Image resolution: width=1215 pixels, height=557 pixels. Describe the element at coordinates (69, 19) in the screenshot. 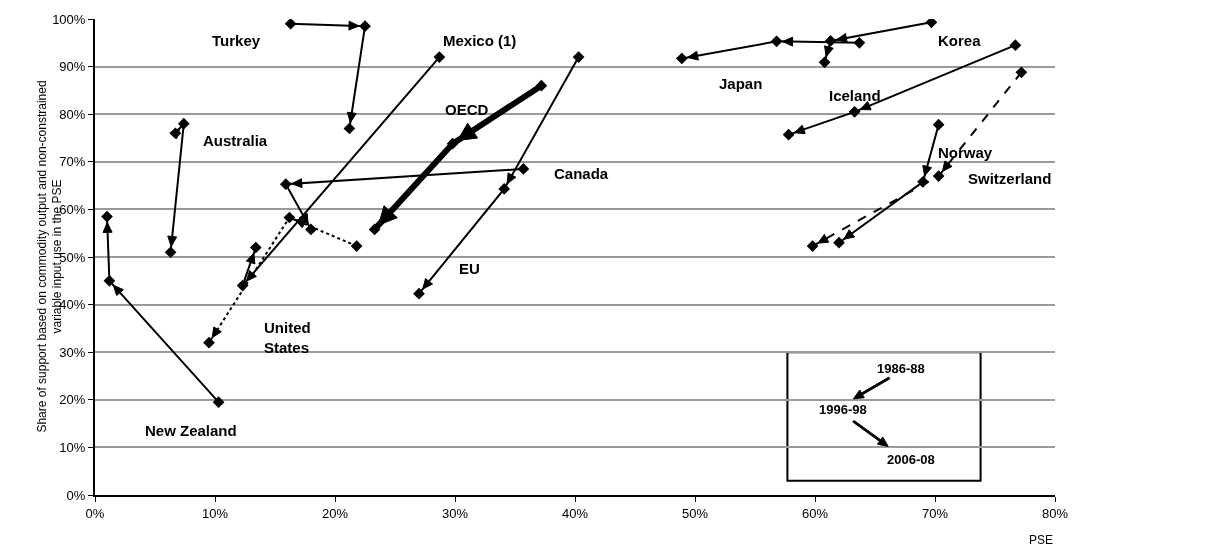

I see `y-tick-label: 100%` at that location.